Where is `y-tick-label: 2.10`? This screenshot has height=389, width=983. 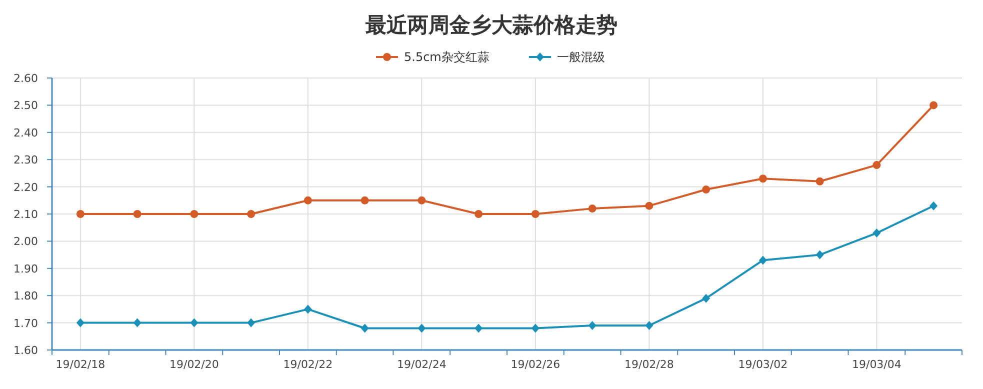 y-tick-label: 2.10 is located at coordinates (26, 214).